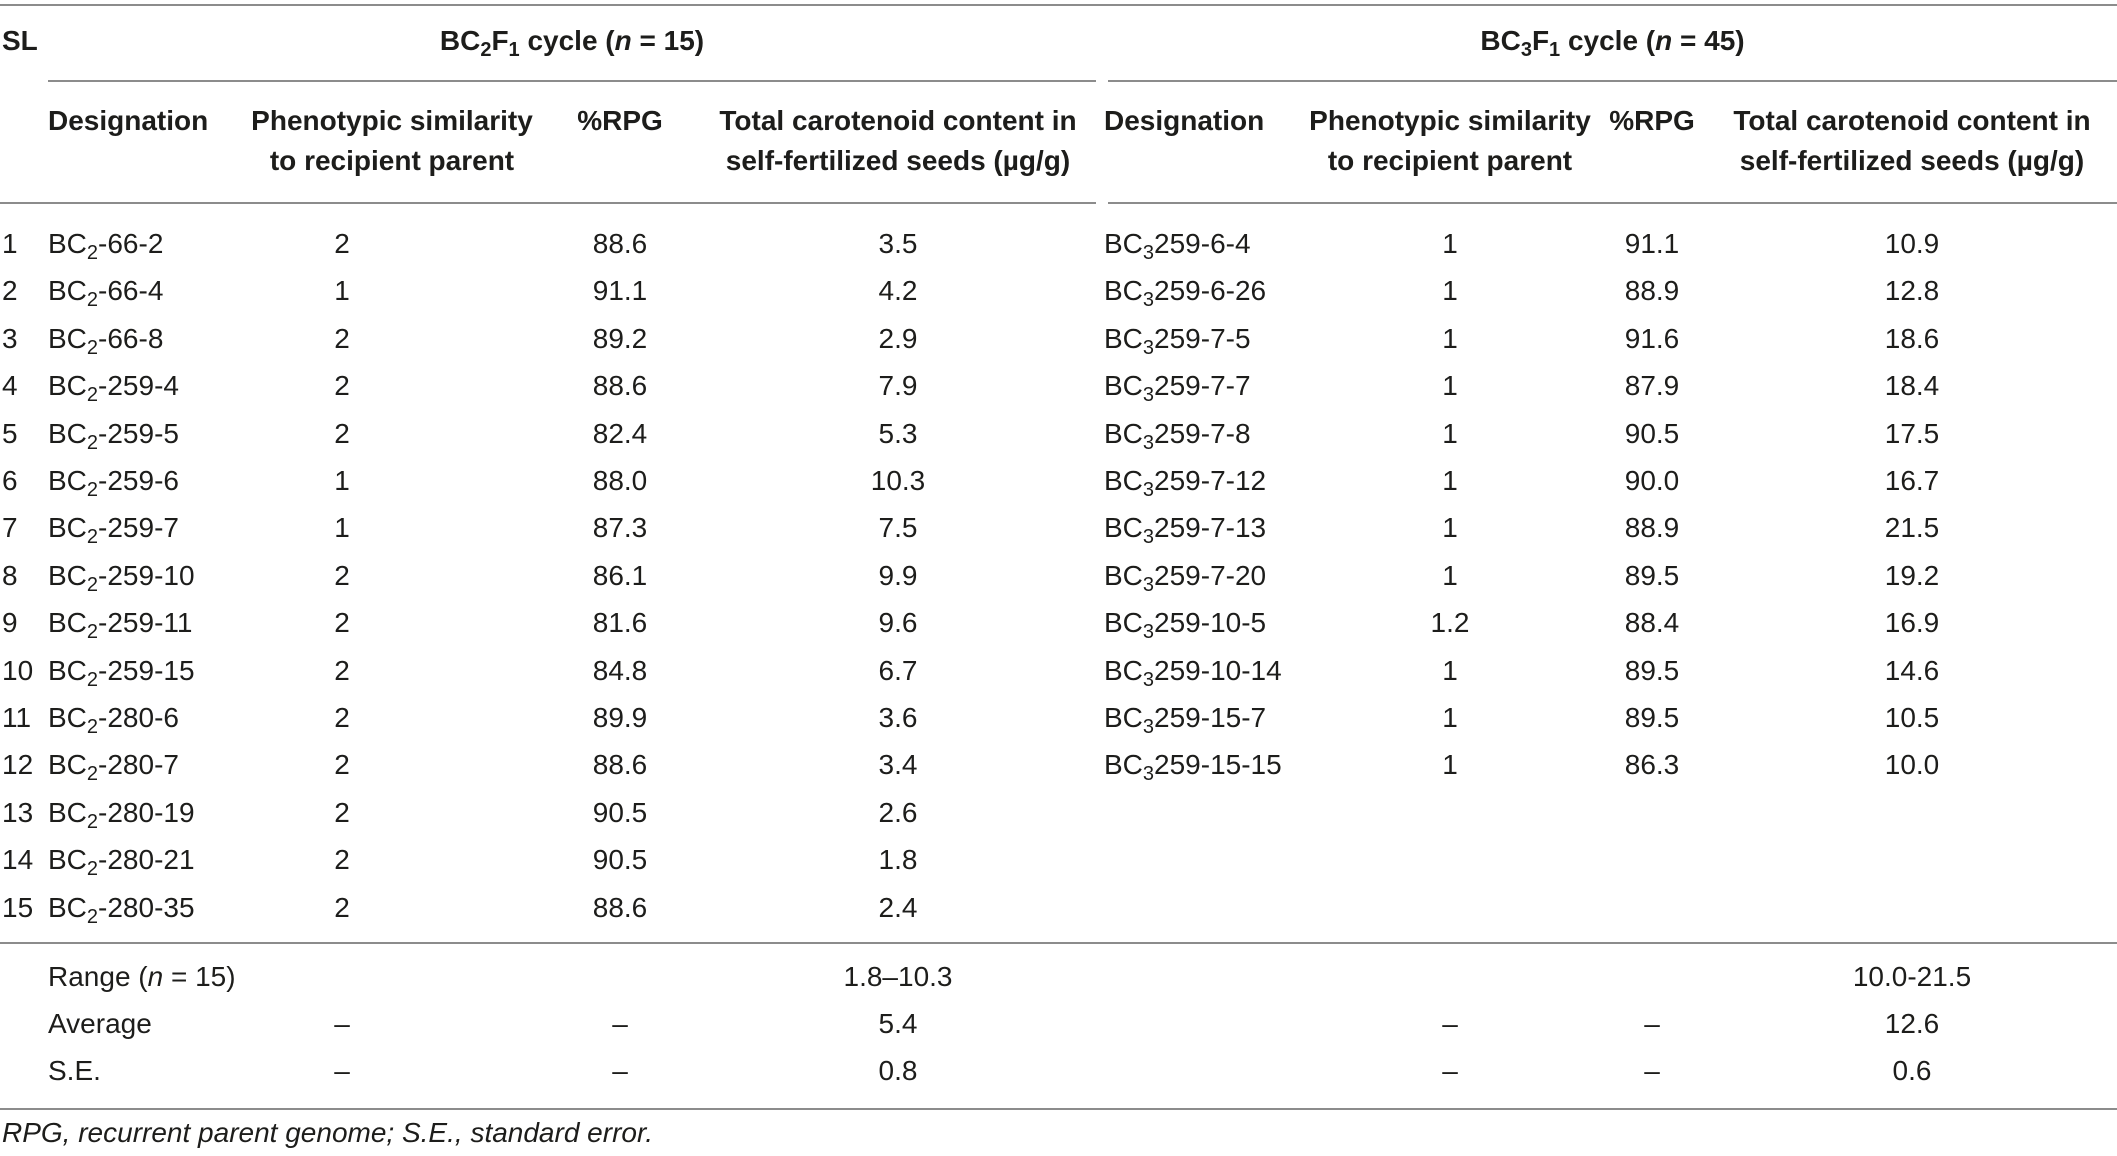  What do you see at coordinates (1912, 385) in the screenshot?
I see `bc3-row-carotenoid: 18.4` at bounding box center [1912, 385].